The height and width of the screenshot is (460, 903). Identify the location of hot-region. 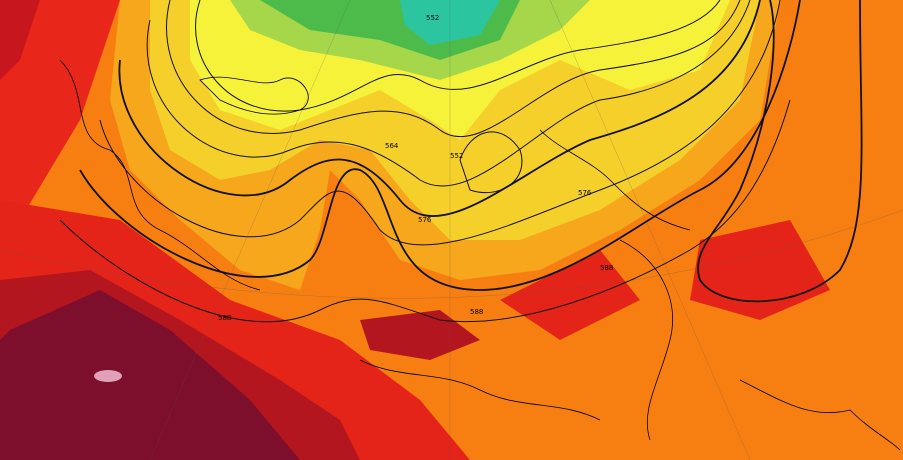
(20, 40).